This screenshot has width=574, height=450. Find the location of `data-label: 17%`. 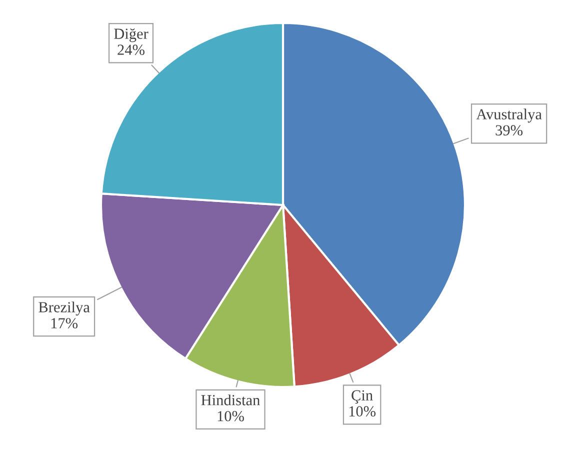

data-label: 17% is located at coordinates (64, 323).